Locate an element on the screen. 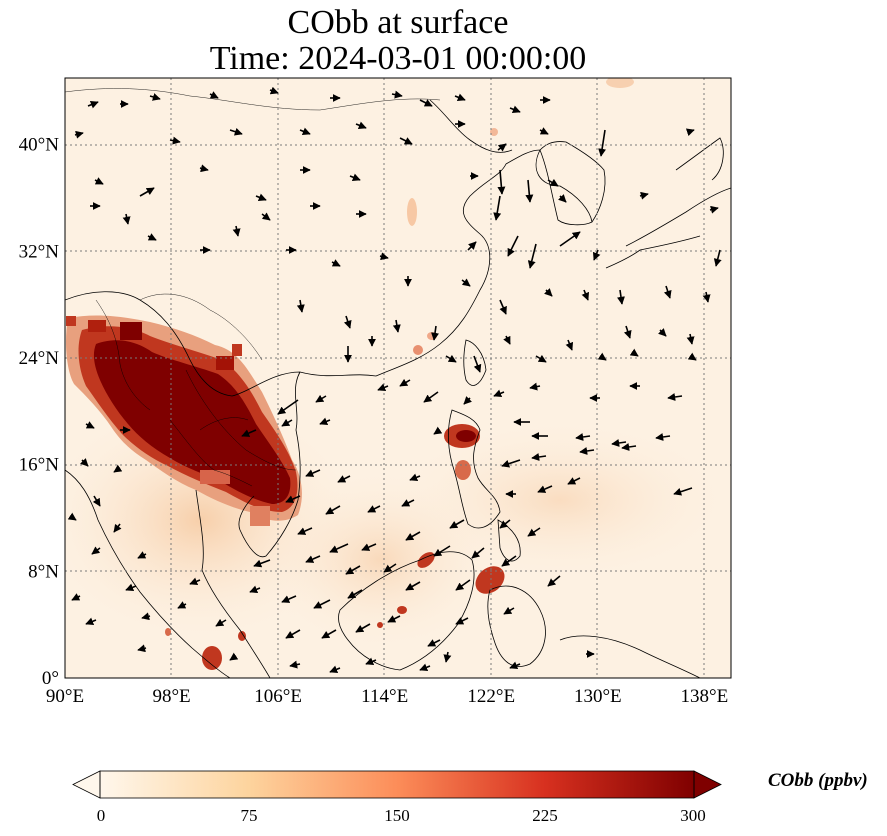 The image size is (887, 836). y-tick-label: 40°N is located at coordinates (39, 145).